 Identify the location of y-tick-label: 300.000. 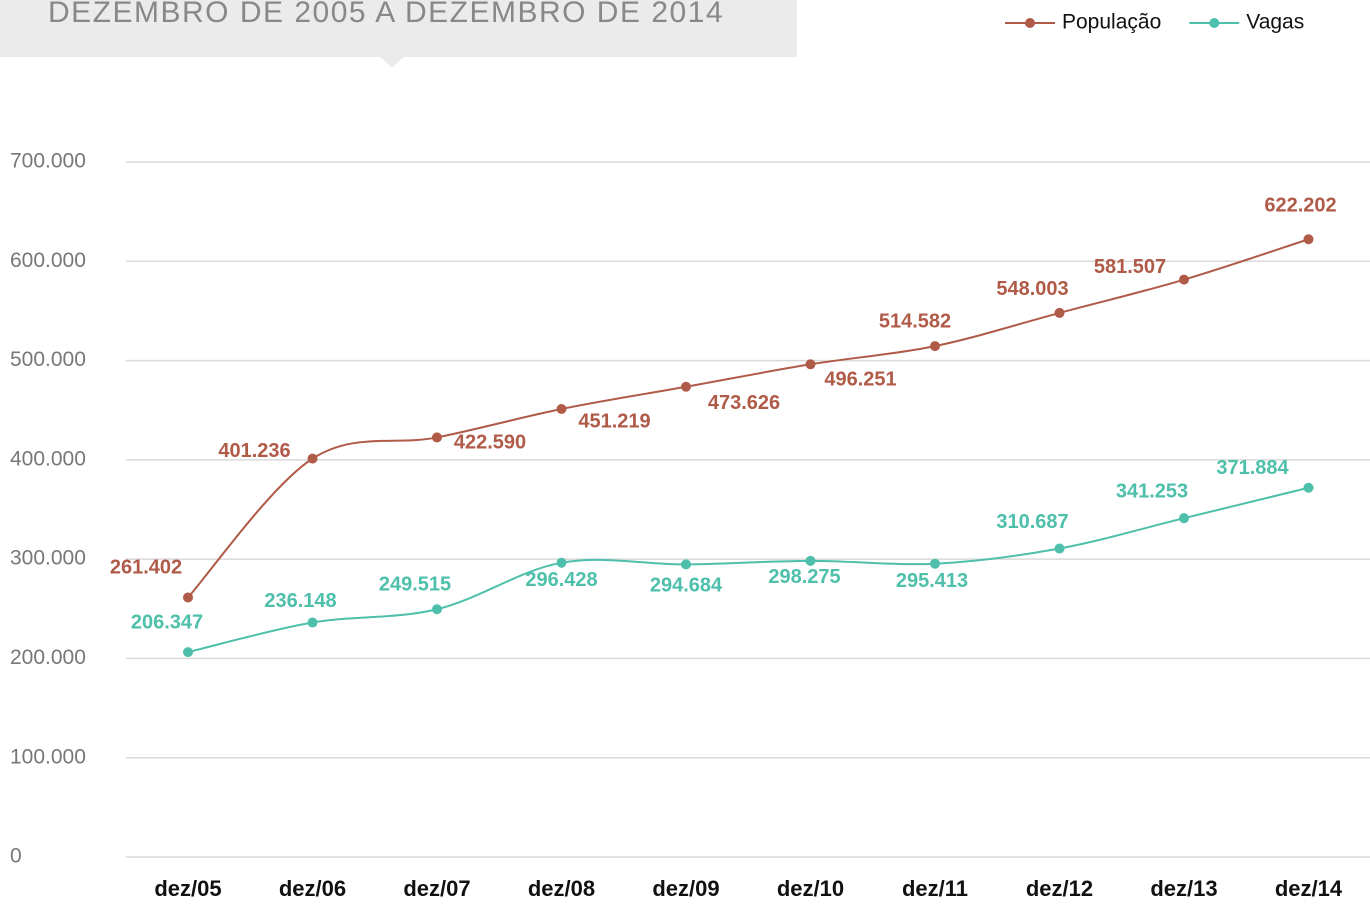
(48, 558).